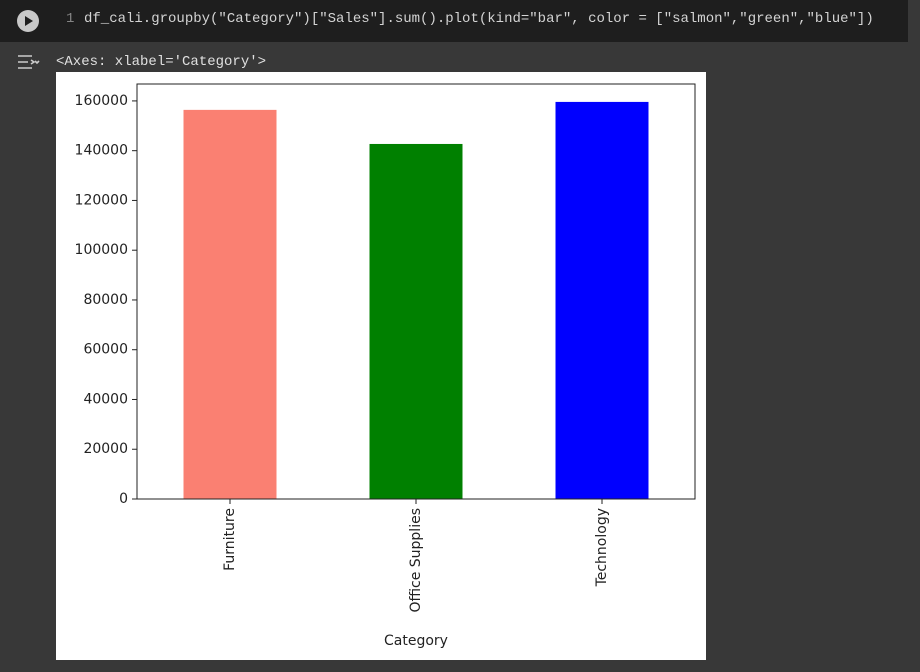 This screenshot has width=920, height=672. Describe the element at coordinates (105, 449) in the screenshot. I see `y-tick-label: 20000` at that location.